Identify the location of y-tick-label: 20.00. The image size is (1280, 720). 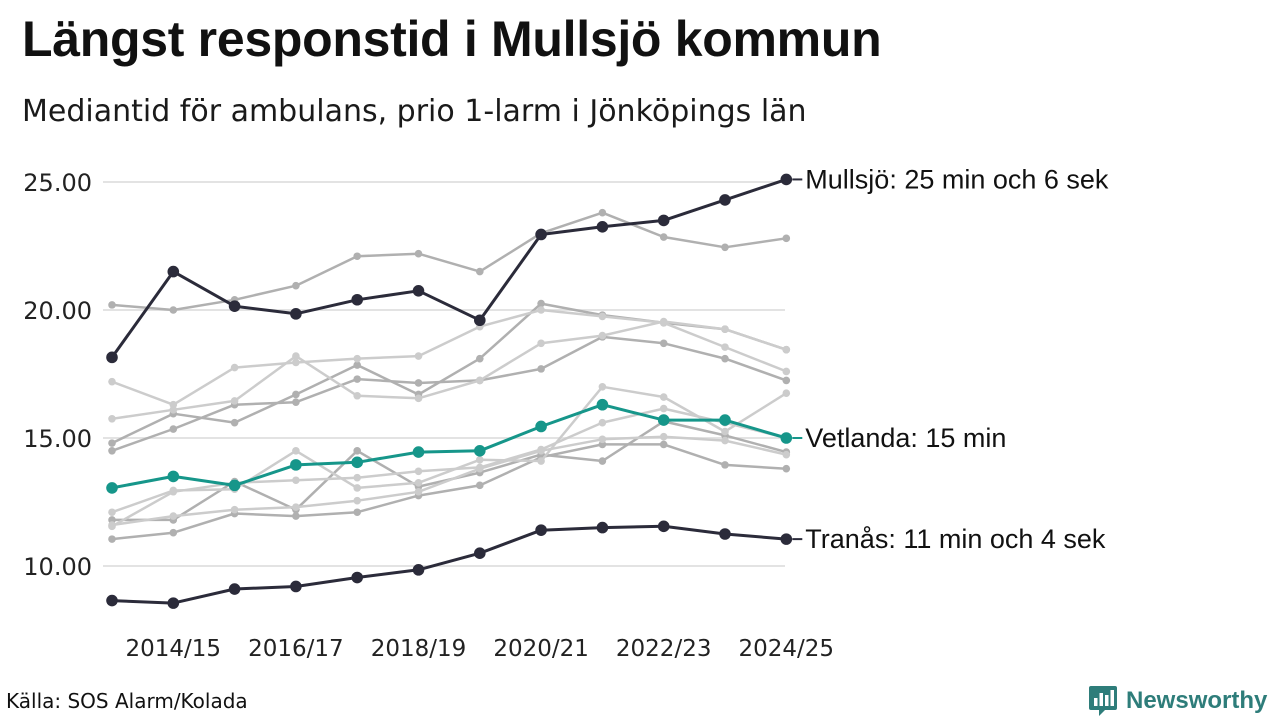
(57, 311).